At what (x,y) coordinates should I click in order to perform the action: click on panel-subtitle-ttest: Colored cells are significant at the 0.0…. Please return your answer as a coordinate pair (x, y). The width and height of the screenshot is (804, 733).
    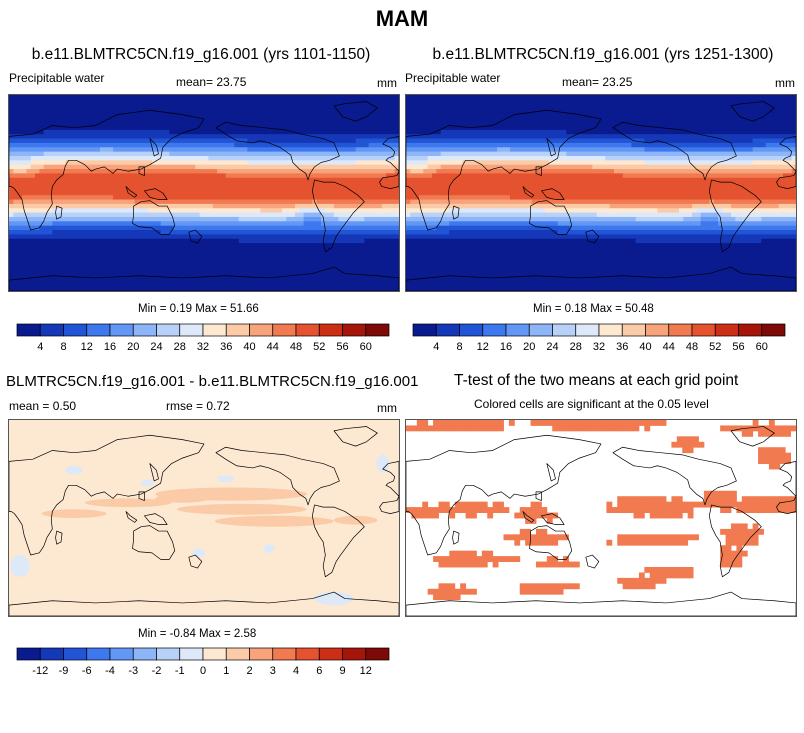
    Looking at the image, I should click on (591, 404).